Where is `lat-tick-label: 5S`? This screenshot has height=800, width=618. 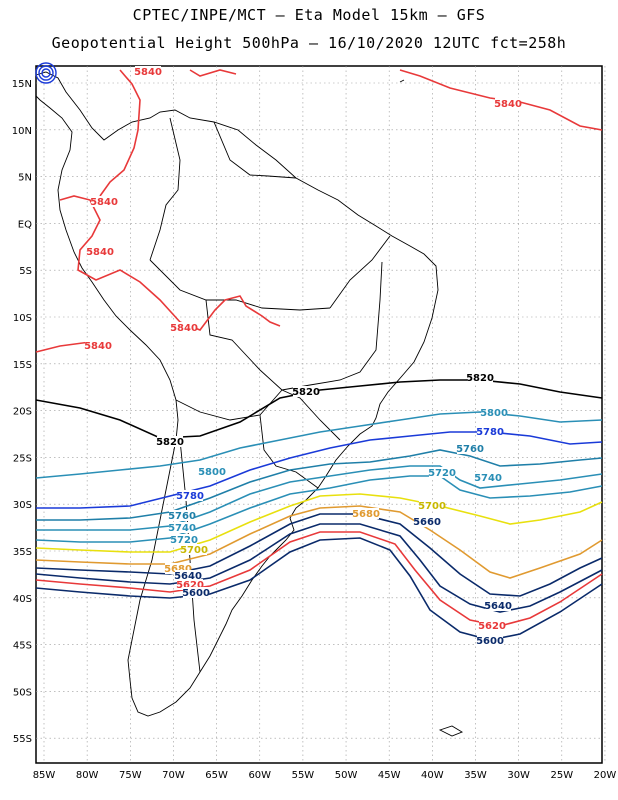
lat-tick-label: 5S is located at coordinates (25, 271).